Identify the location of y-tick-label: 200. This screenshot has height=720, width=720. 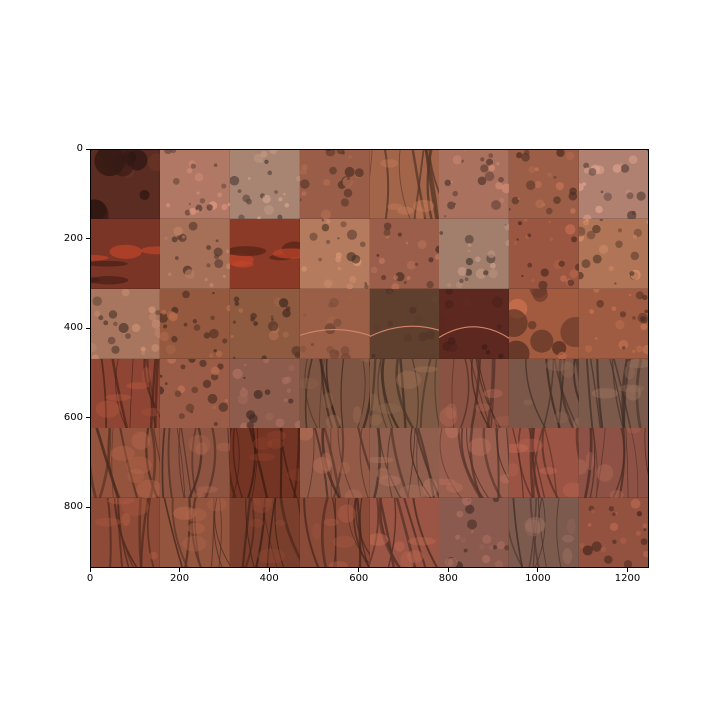
(73, 238).